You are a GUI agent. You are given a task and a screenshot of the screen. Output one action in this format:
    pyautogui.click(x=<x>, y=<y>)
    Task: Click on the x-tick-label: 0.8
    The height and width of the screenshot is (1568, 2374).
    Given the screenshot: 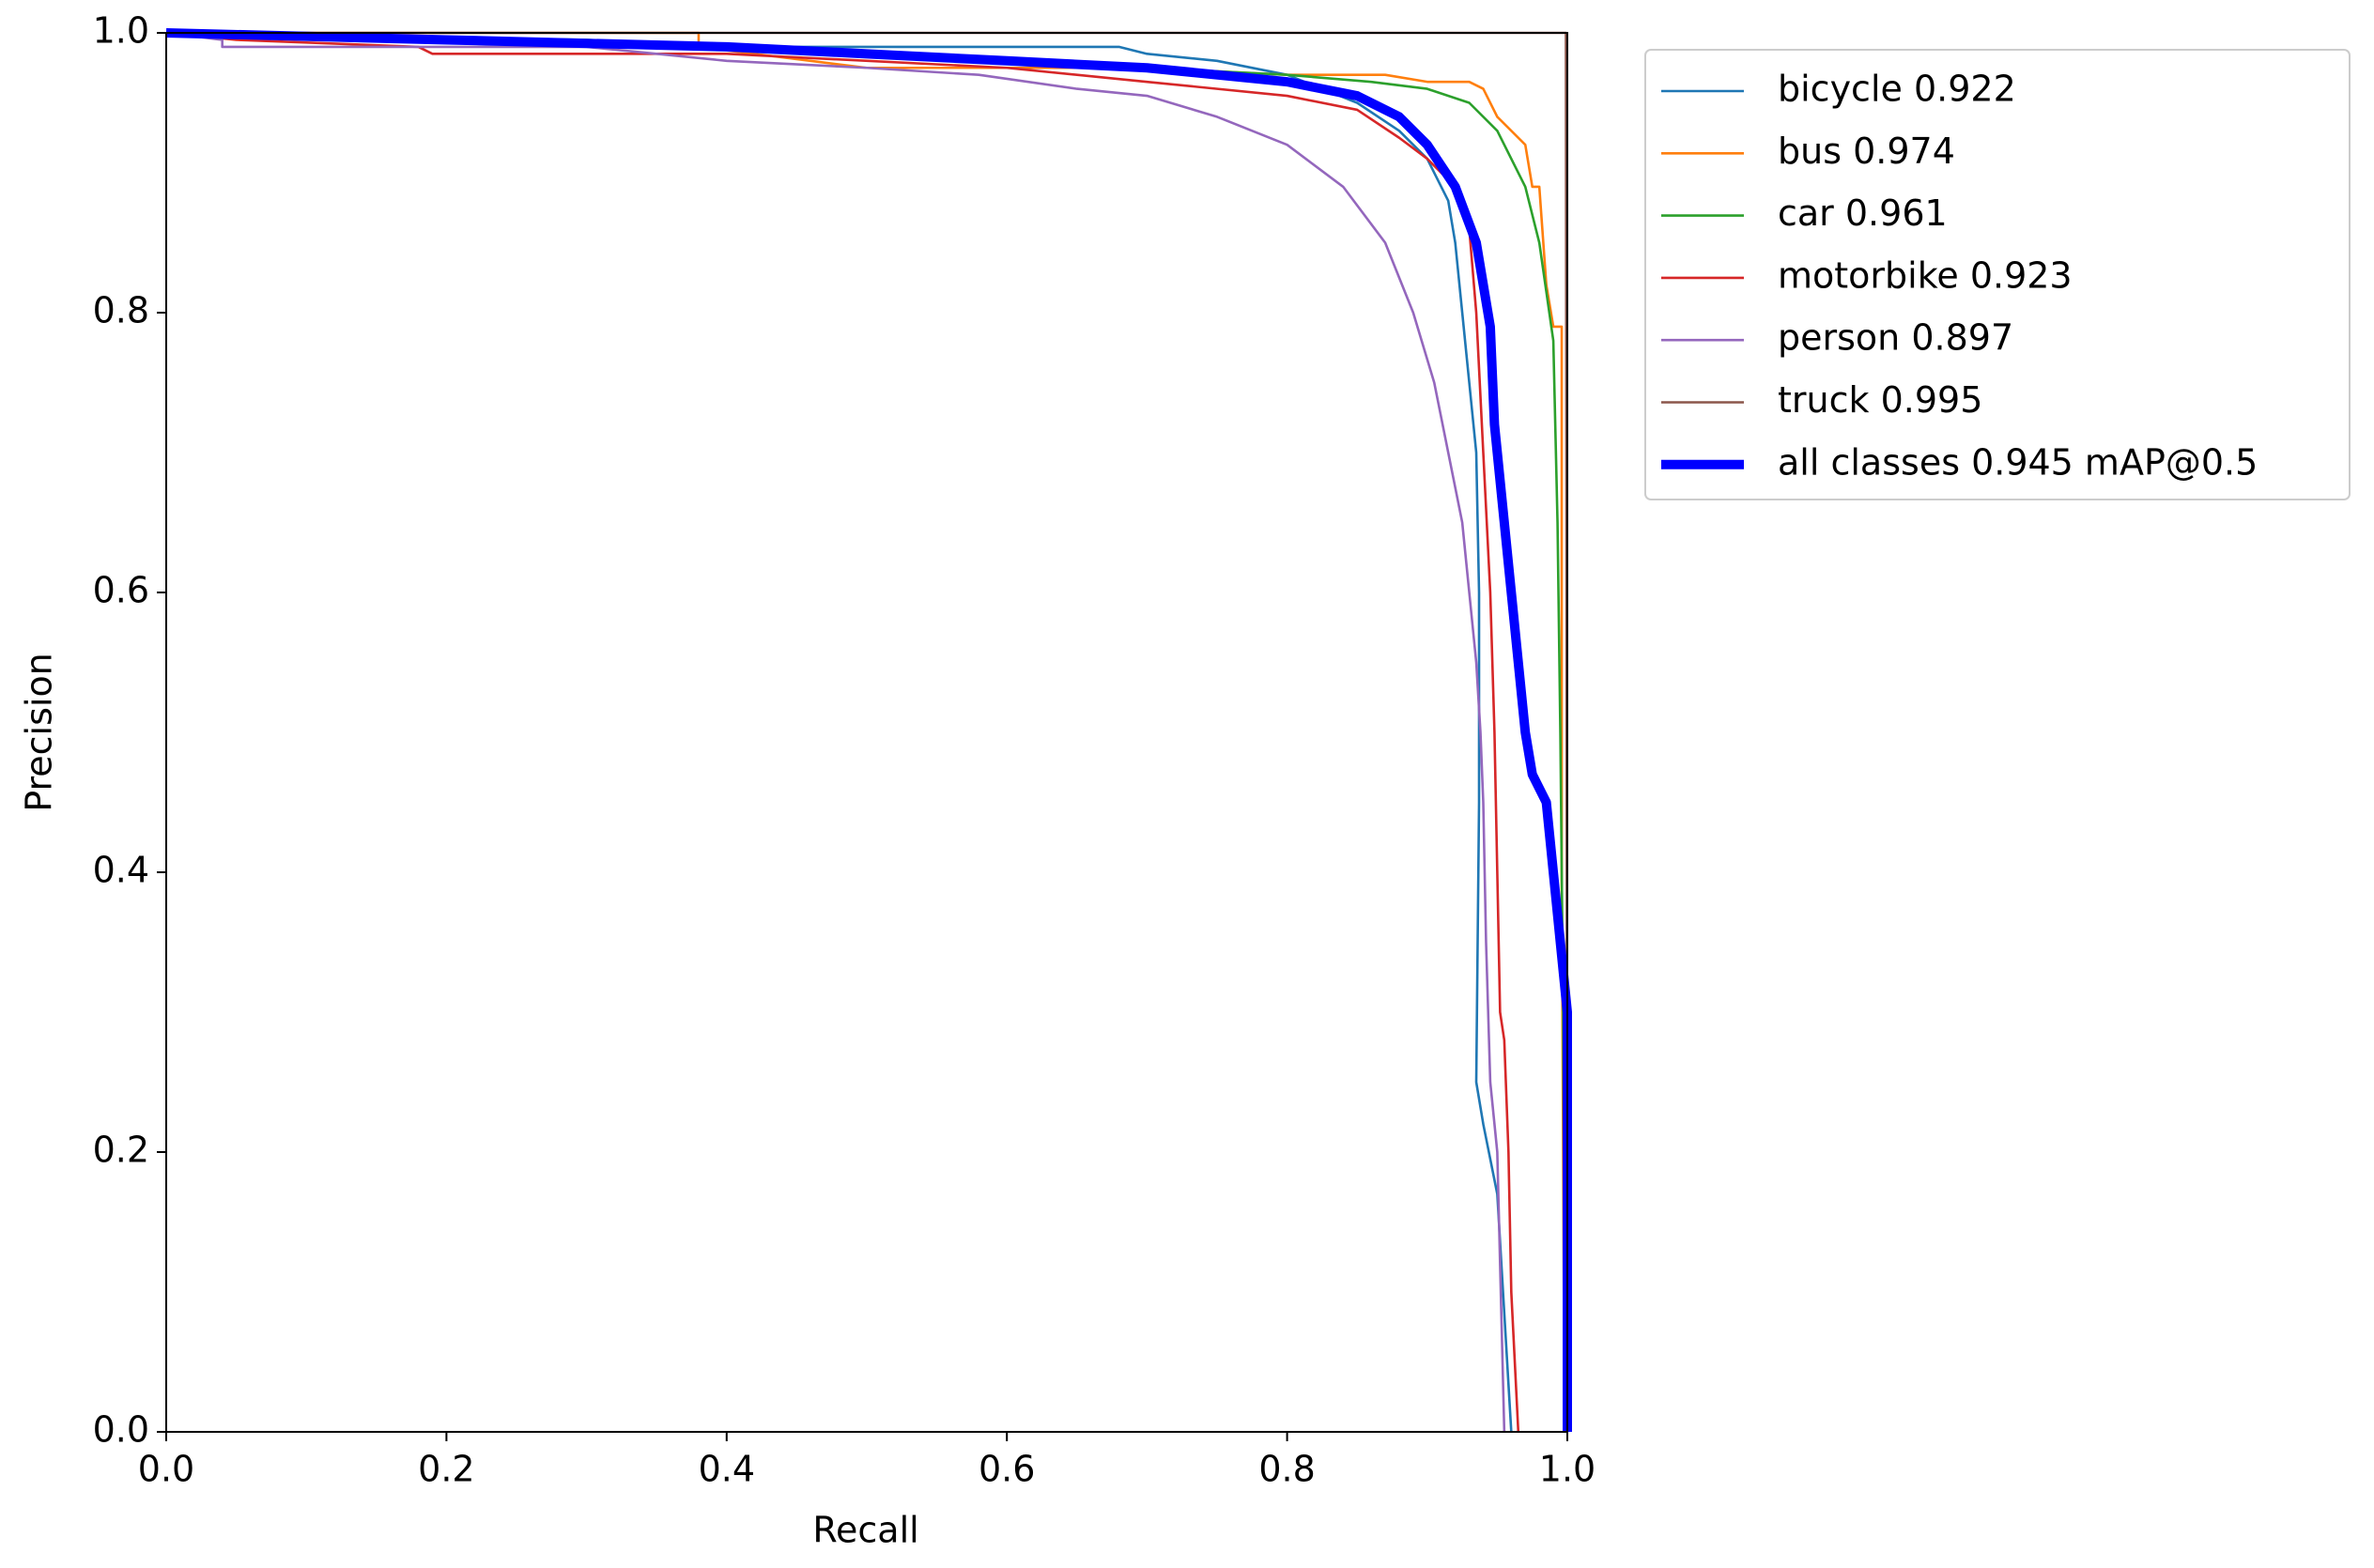 What is the action you would take?
    pyautogui.click(x=1286, y=1470)
    